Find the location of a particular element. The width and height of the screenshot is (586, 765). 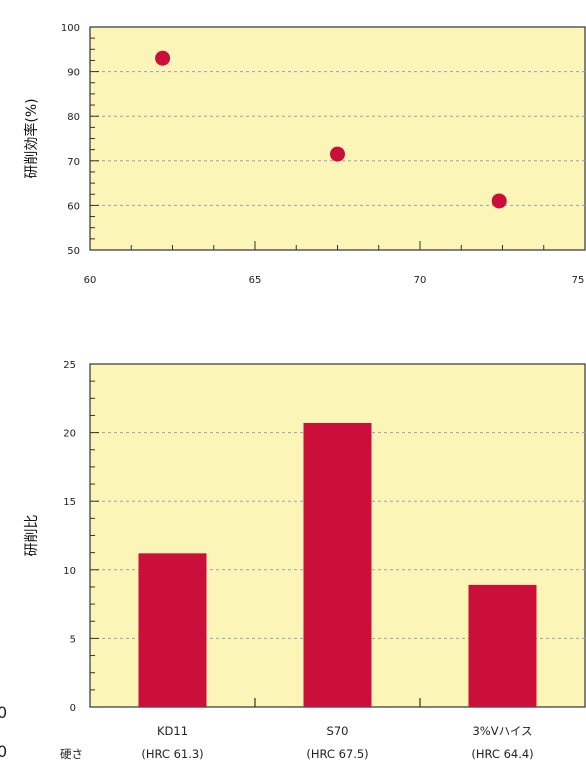

bar-category-hardness: (HRC 64.4) is located at coordinates (502, 754).